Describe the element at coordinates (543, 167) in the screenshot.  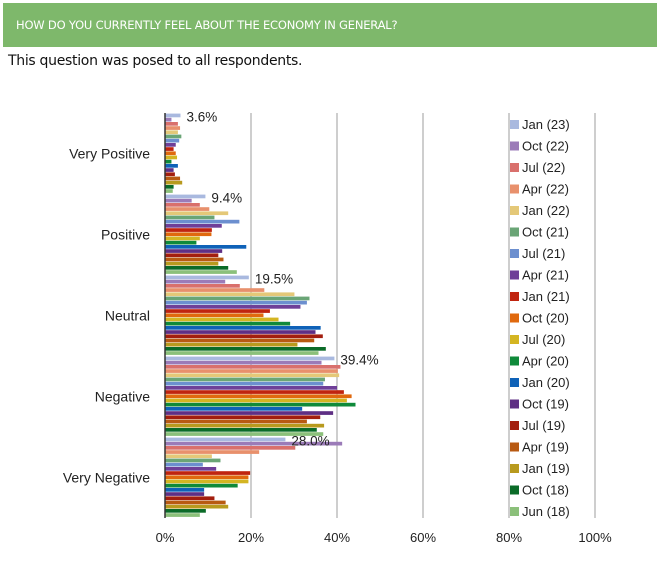
I see `legend-label: Jul (22)` at that location.